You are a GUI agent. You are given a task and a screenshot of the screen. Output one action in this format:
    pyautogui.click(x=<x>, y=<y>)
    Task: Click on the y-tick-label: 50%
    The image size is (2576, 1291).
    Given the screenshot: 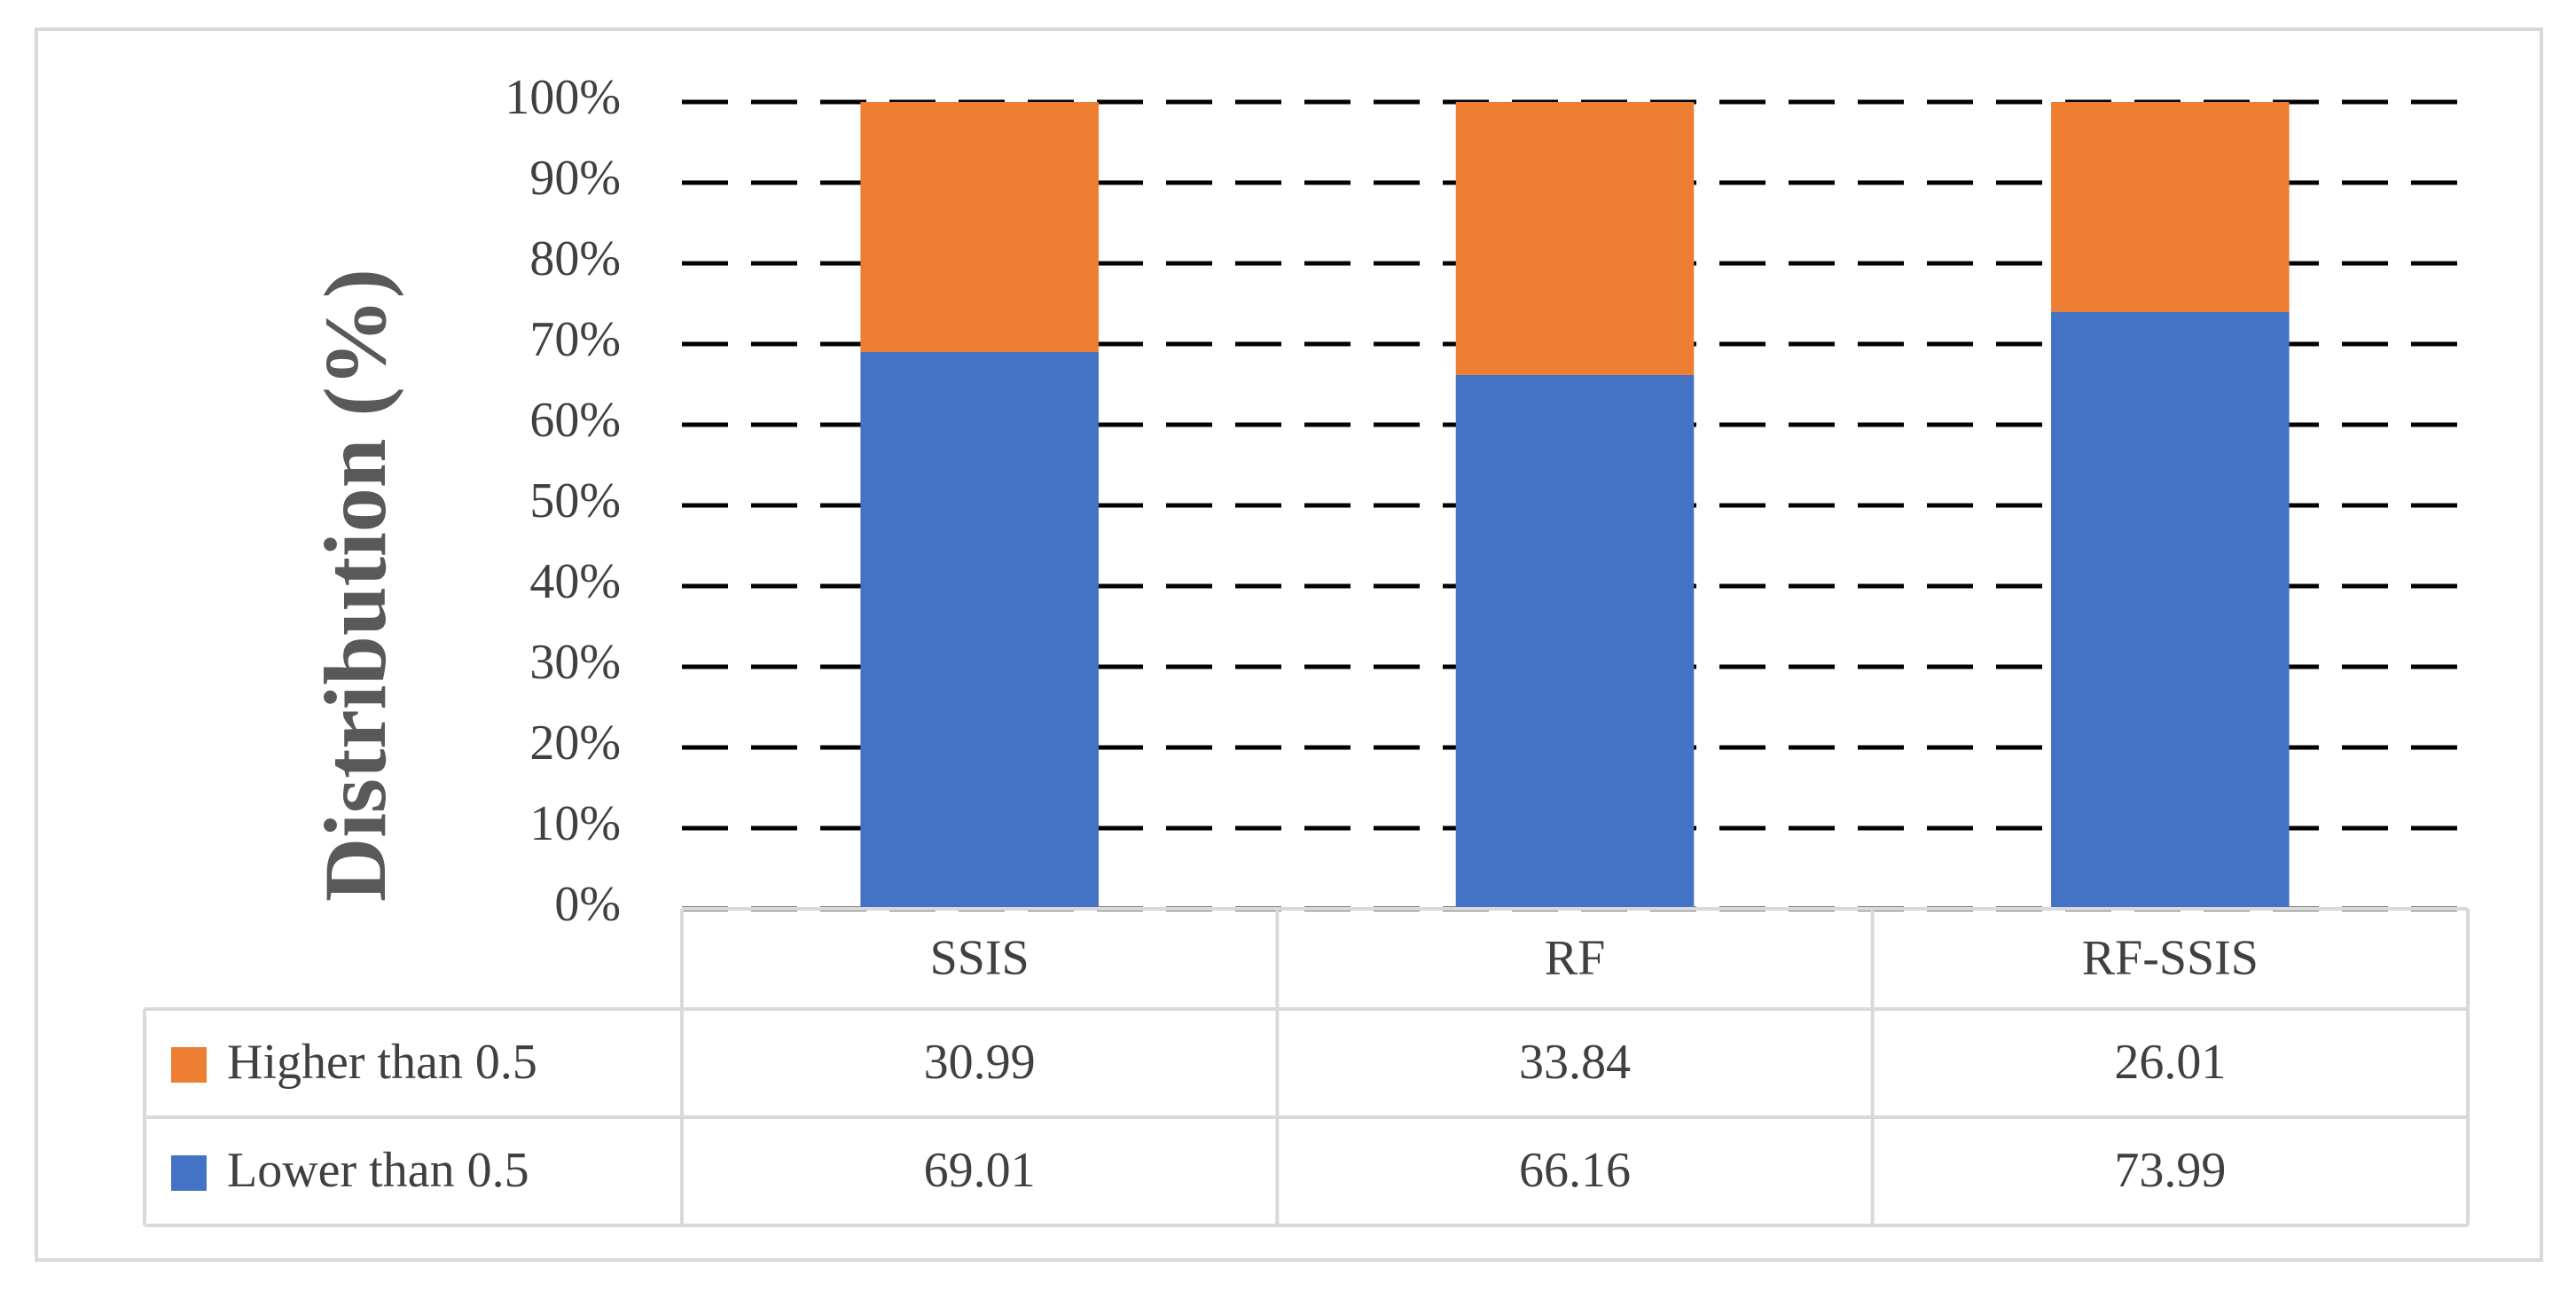 What is the action you would take?
    pyautogui.click(x=575, y=500)
    